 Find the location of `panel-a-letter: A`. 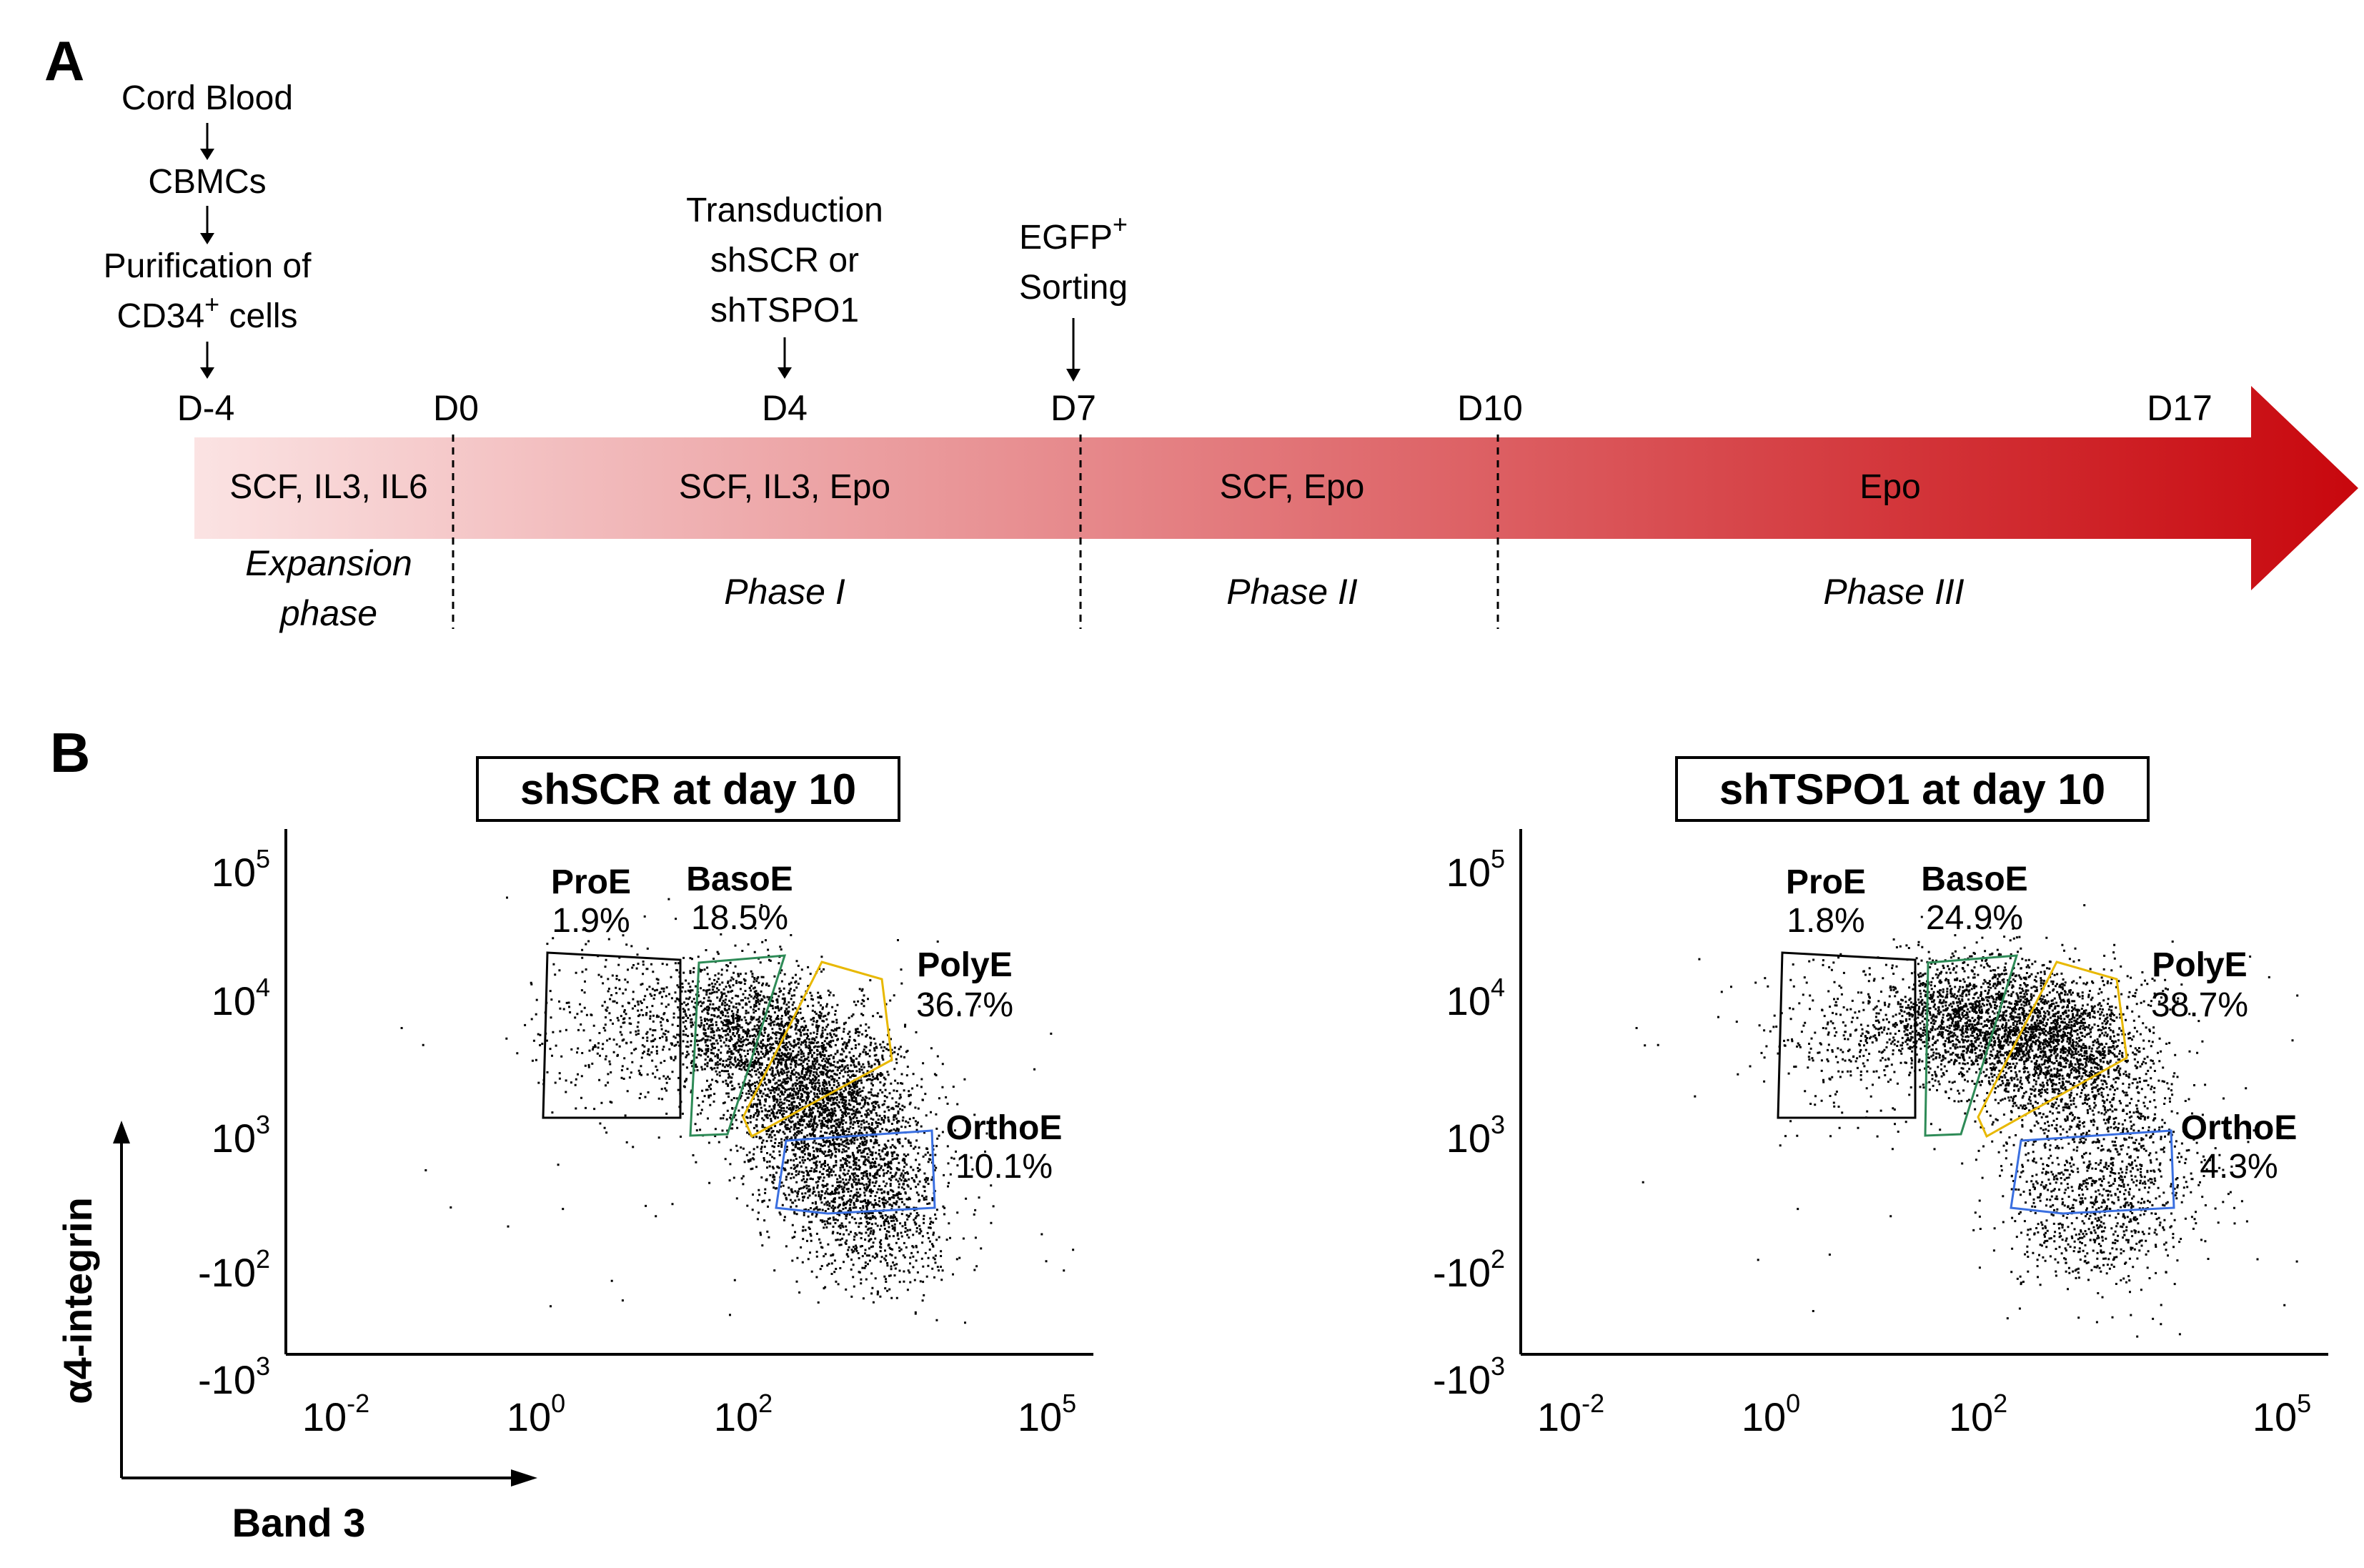

panel-a-letter: A is located at coordinates (64, 60).